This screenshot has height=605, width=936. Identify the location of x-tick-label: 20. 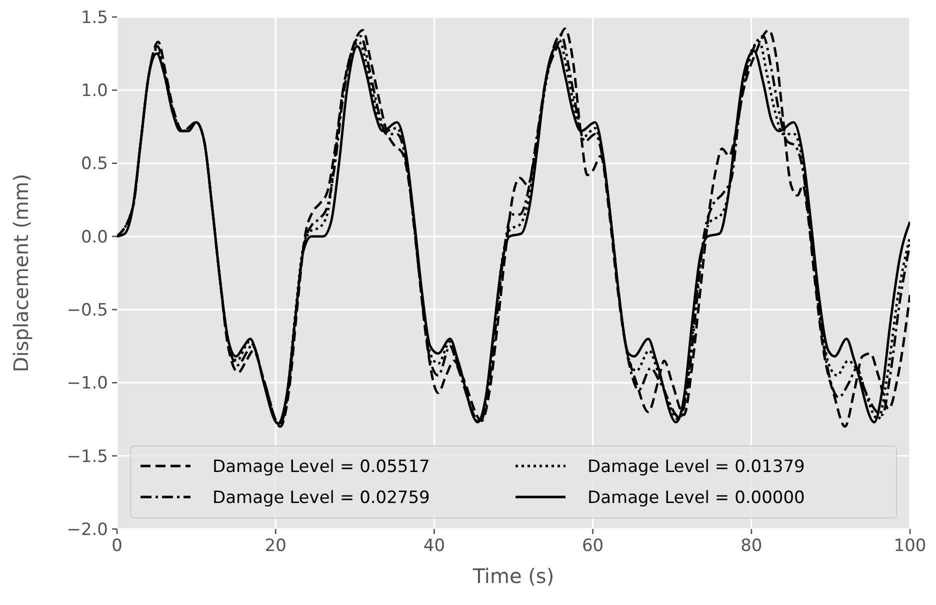
(275, 546).